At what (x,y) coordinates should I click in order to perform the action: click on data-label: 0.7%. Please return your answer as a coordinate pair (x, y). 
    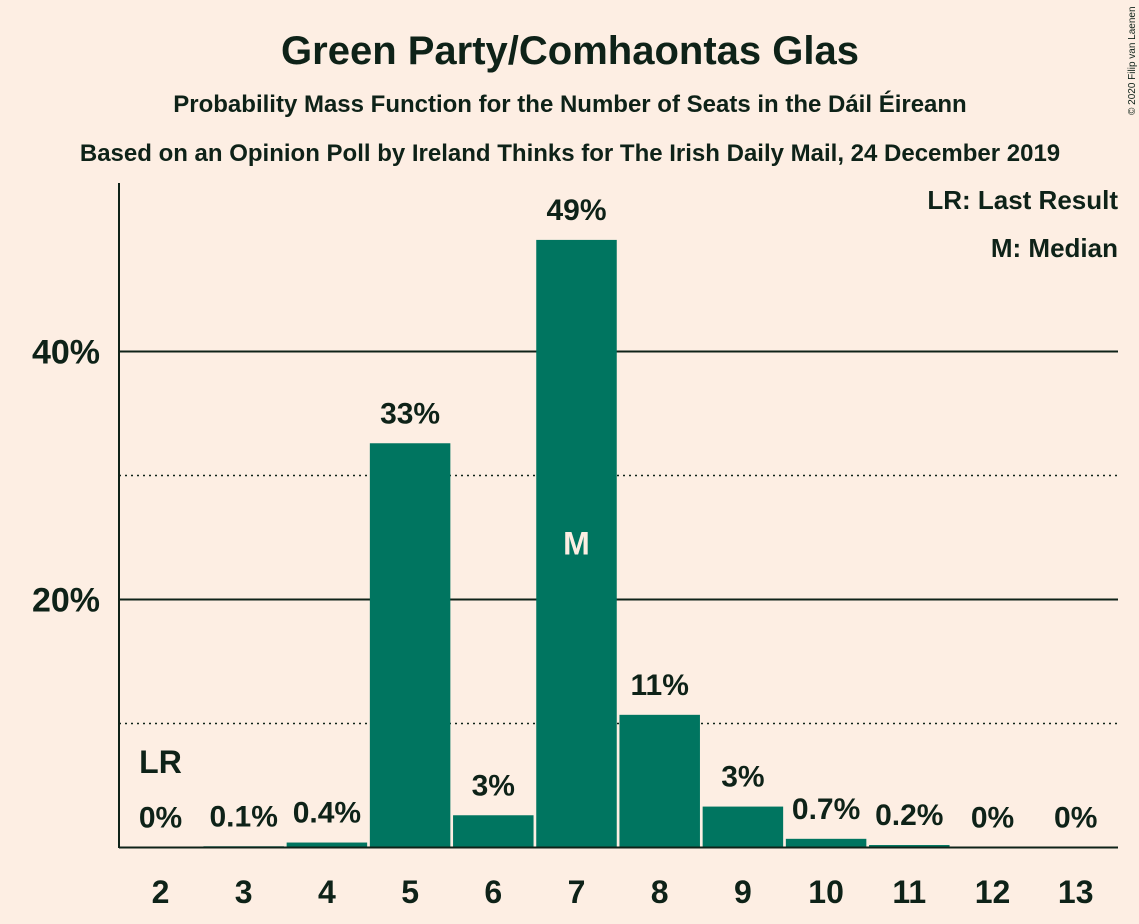
    Looking at the image, I should click on (826, 809).